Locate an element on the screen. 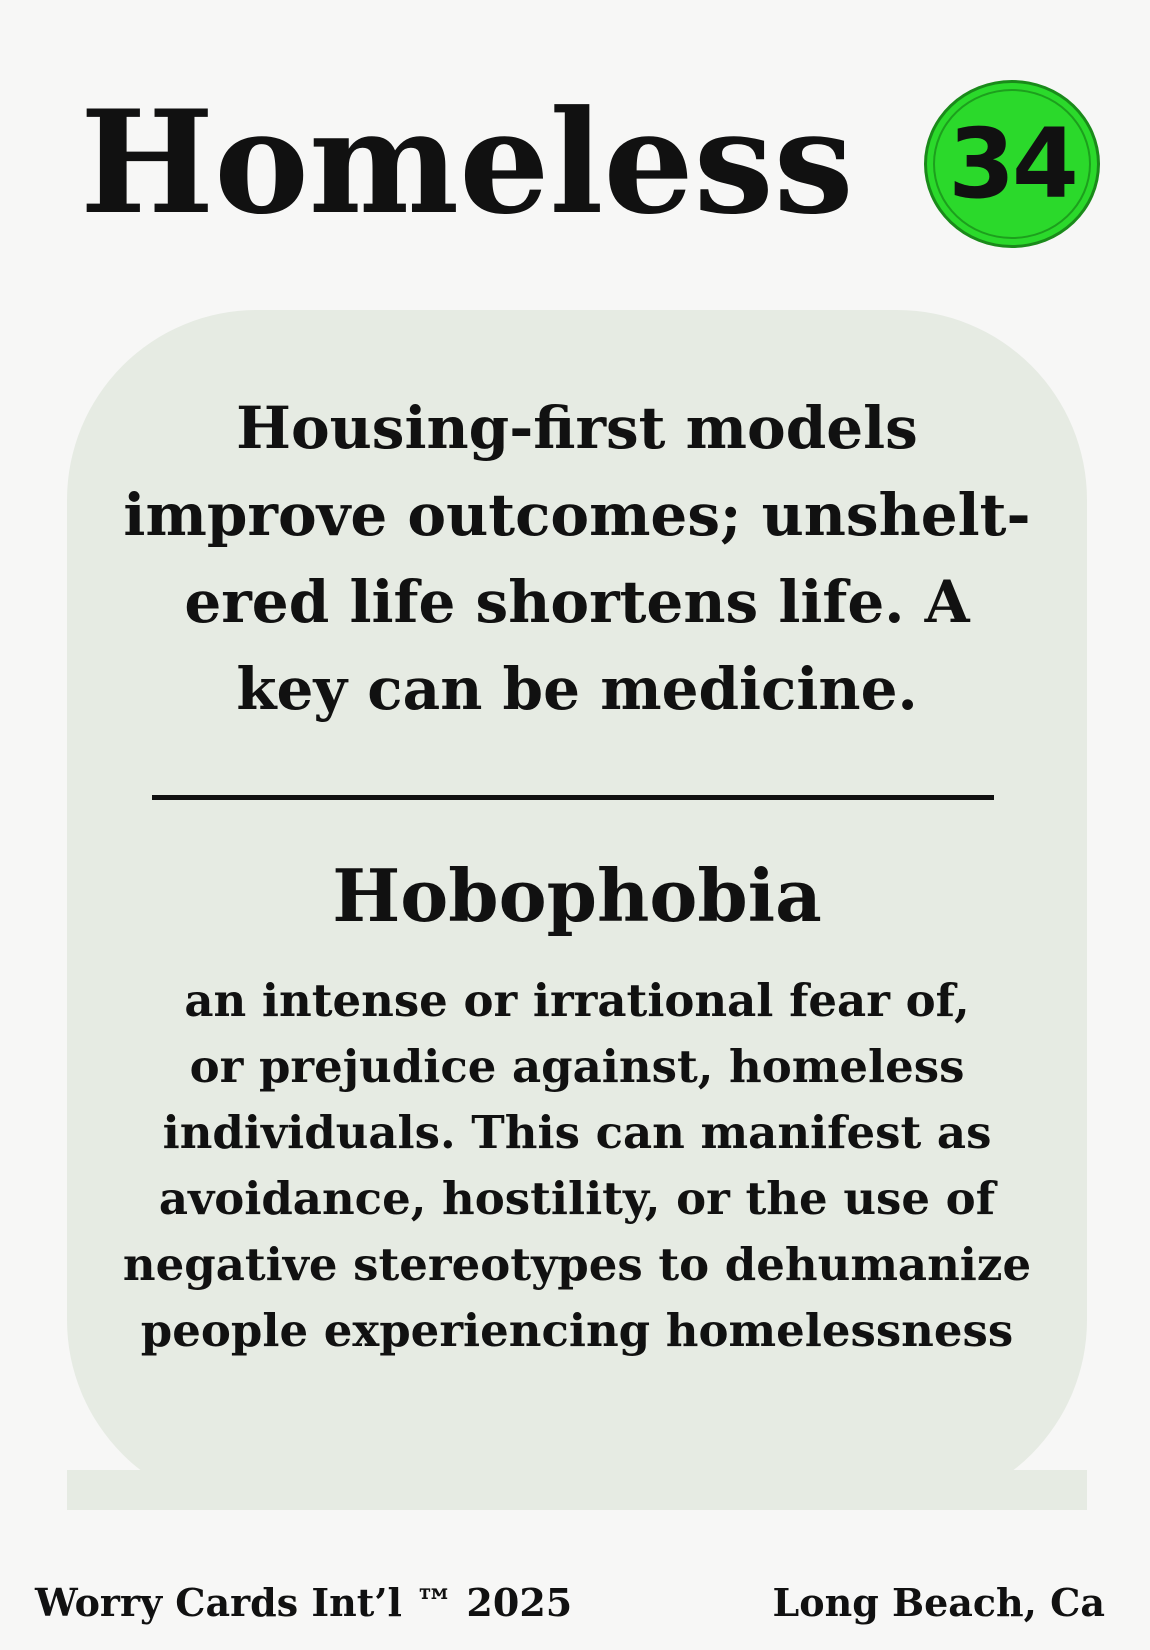 This screenshot has height=1650, width=1150. term-heading: Hobophobia is located at coordinates (577, 895).